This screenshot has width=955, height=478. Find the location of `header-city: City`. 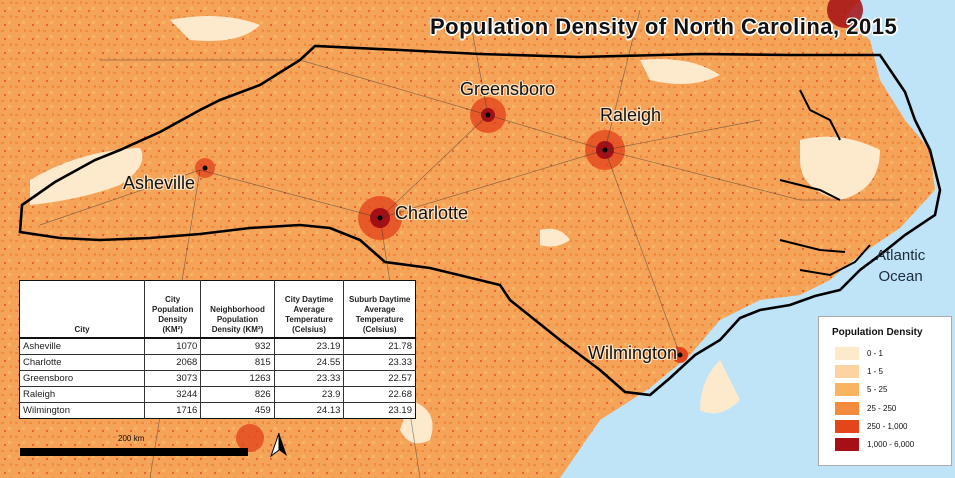

header-city: City is located at coordinates (82, 329).